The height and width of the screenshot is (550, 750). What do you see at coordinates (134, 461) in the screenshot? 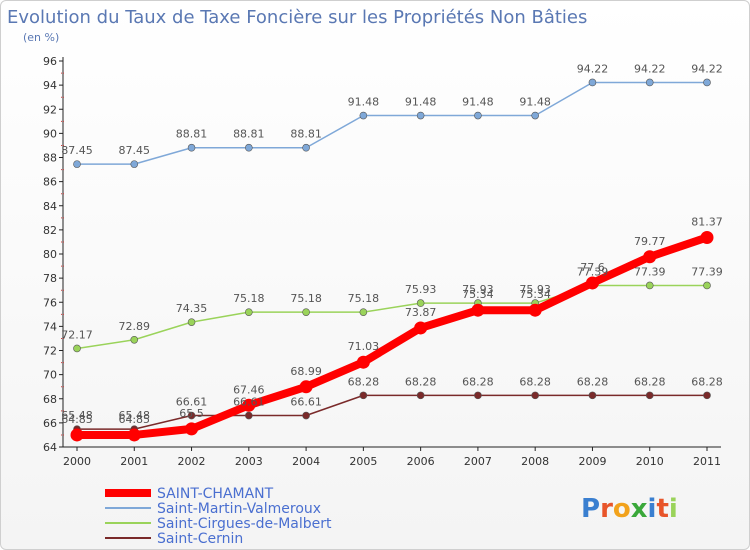
I see `x-tick-label: 2001` at bounding box center [134, 461].